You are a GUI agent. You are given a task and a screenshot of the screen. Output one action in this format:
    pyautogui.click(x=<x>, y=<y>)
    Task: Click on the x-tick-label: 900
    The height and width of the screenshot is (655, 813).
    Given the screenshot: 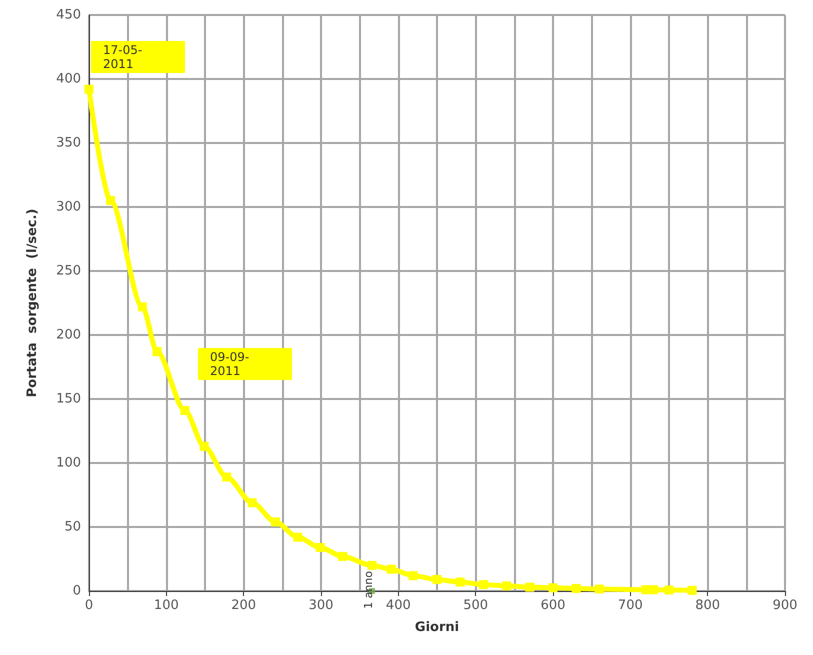 What is the action you would take?
    pyautogui.click(x=785, y=605)
    